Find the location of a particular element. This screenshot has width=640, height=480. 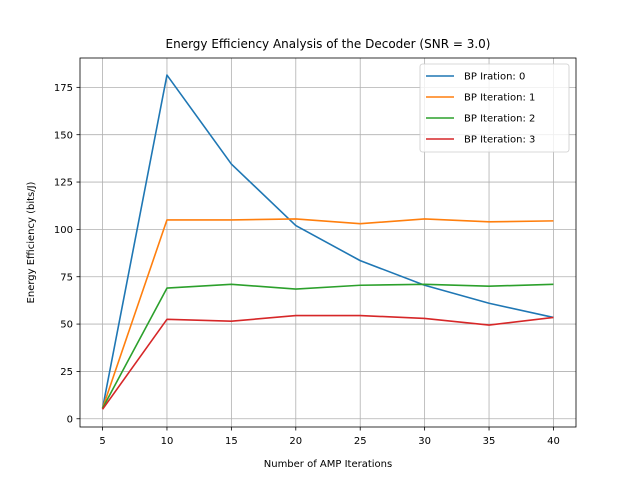

x-tick-label: 35 is located at coordinates (489, 441).